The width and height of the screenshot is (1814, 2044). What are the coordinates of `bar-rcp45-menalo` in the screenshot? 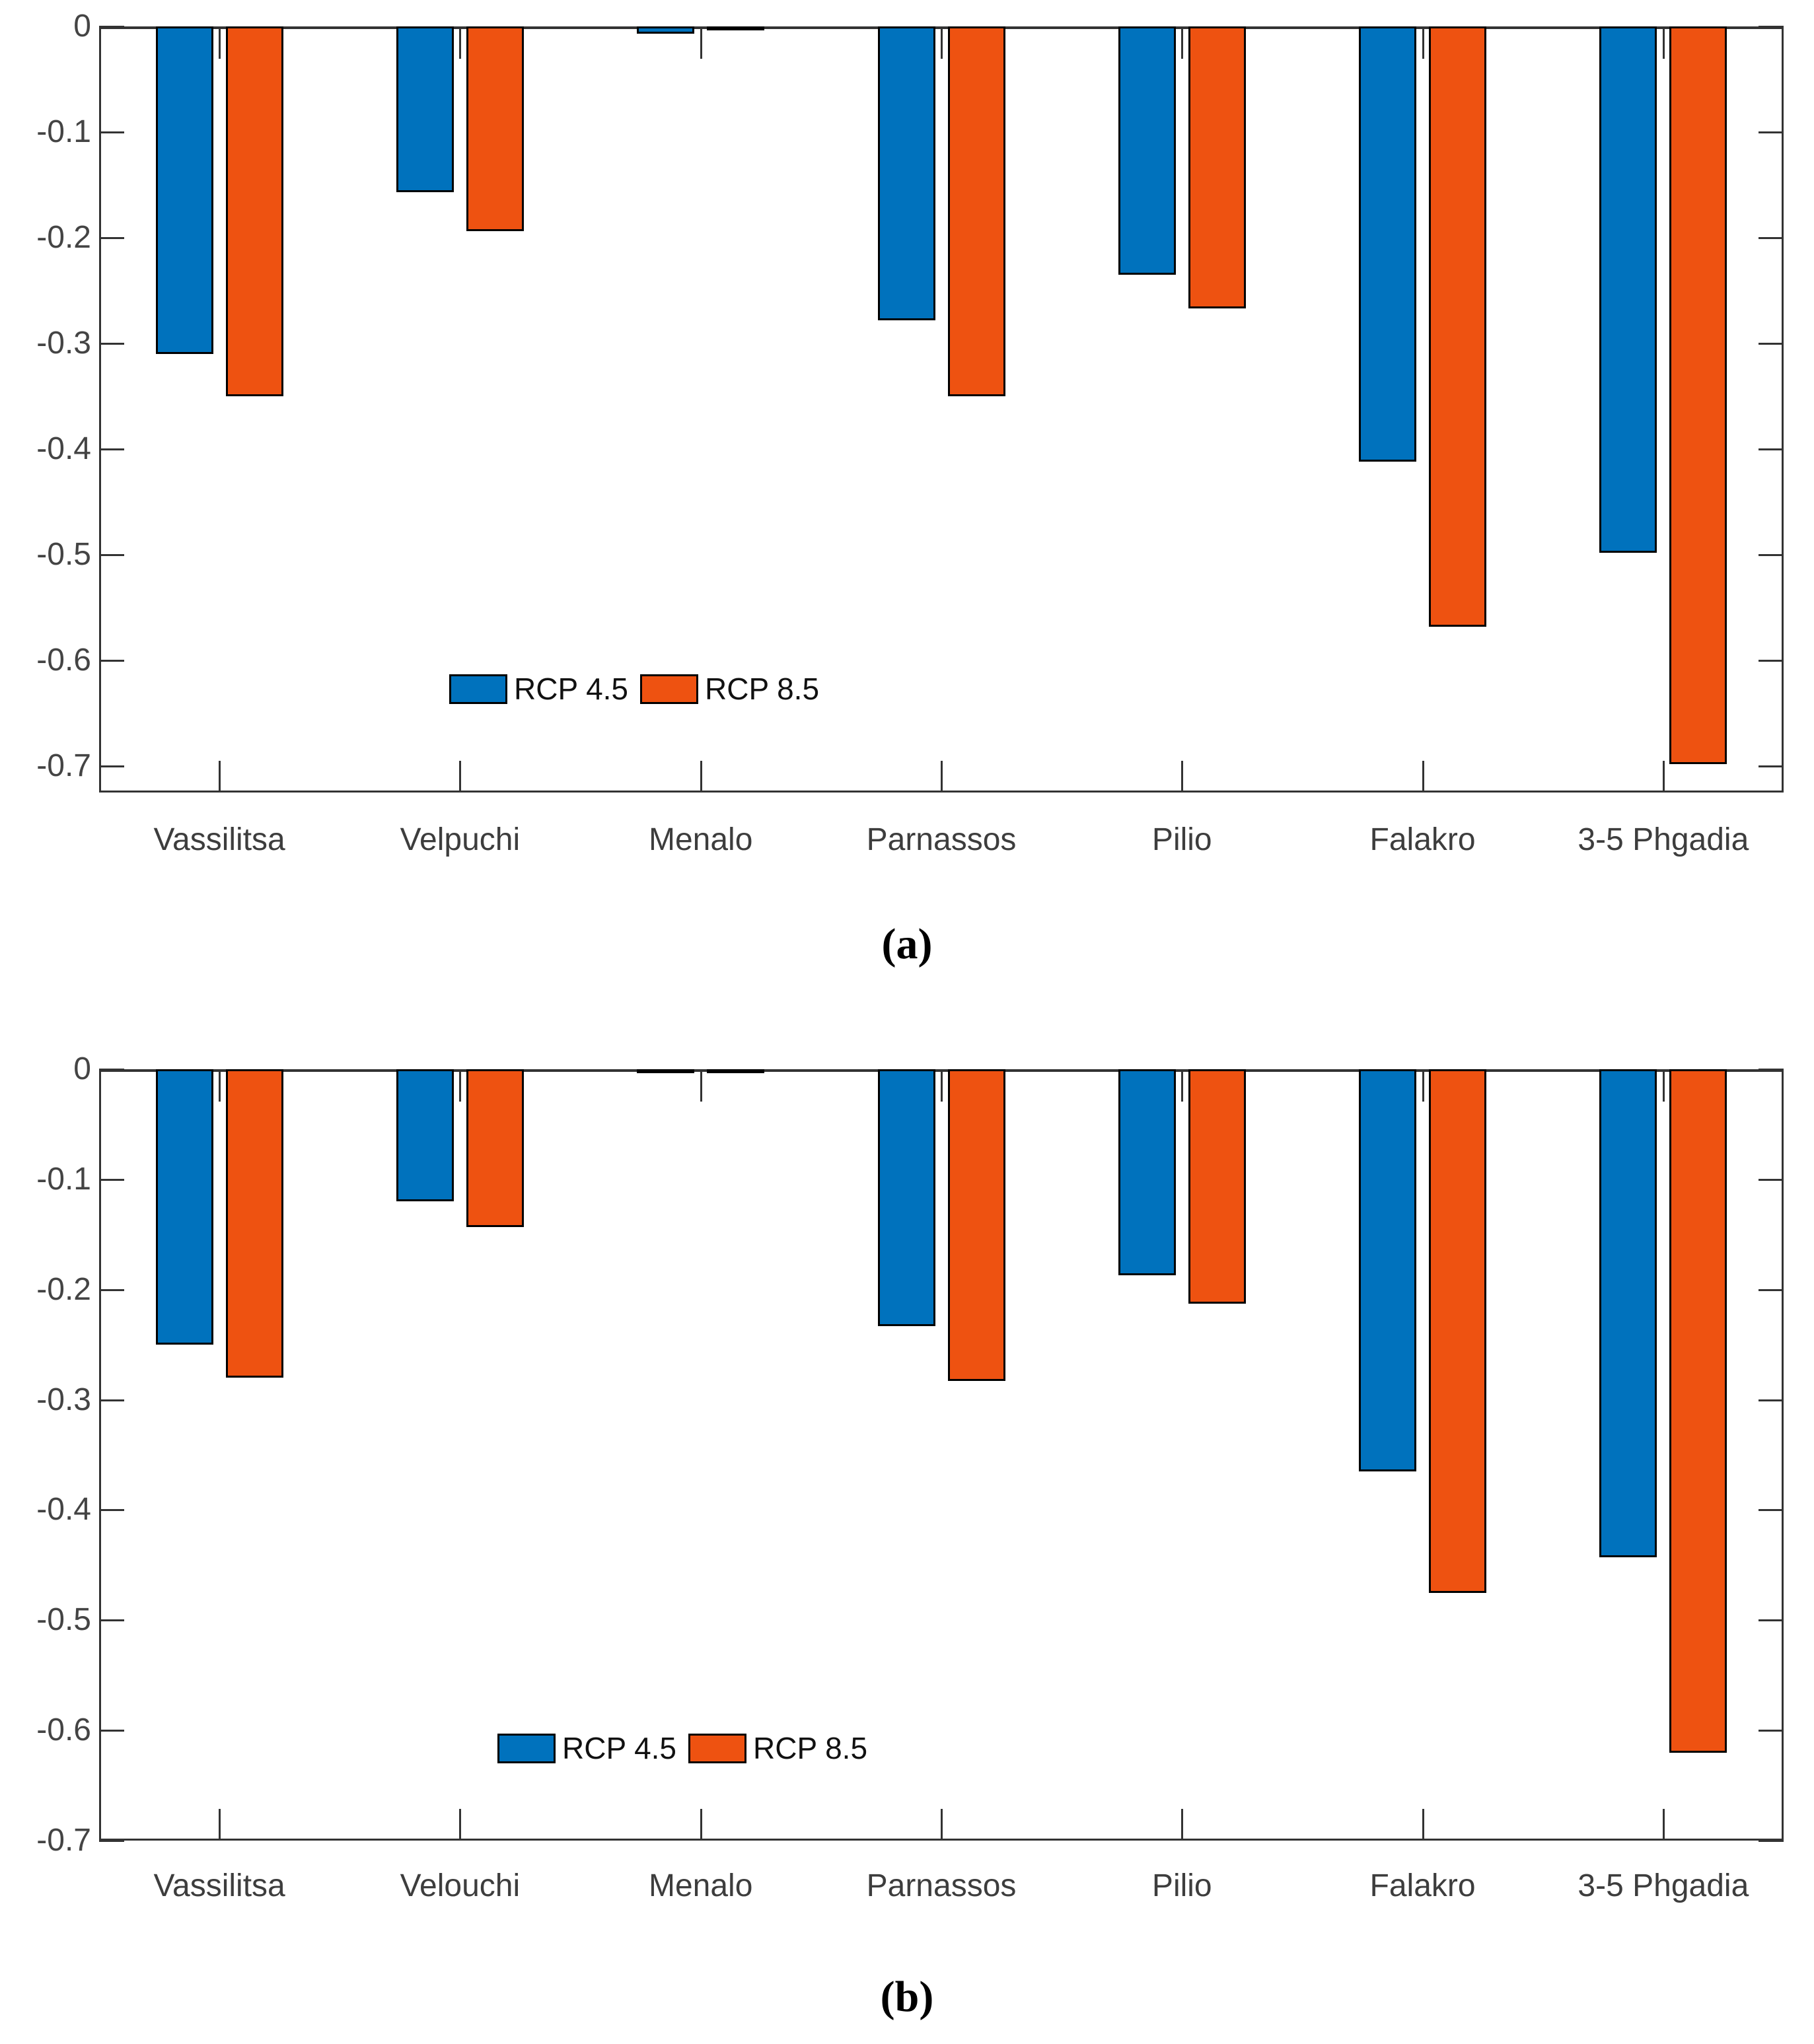 It's located at (666, 1071).